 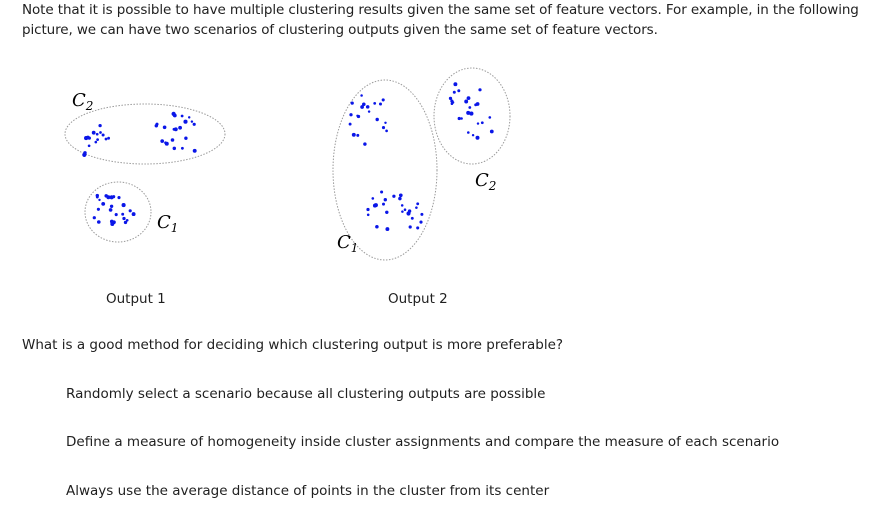 I want to click on output2-cluster-c2-ellipse, so click(x=472, y=116).